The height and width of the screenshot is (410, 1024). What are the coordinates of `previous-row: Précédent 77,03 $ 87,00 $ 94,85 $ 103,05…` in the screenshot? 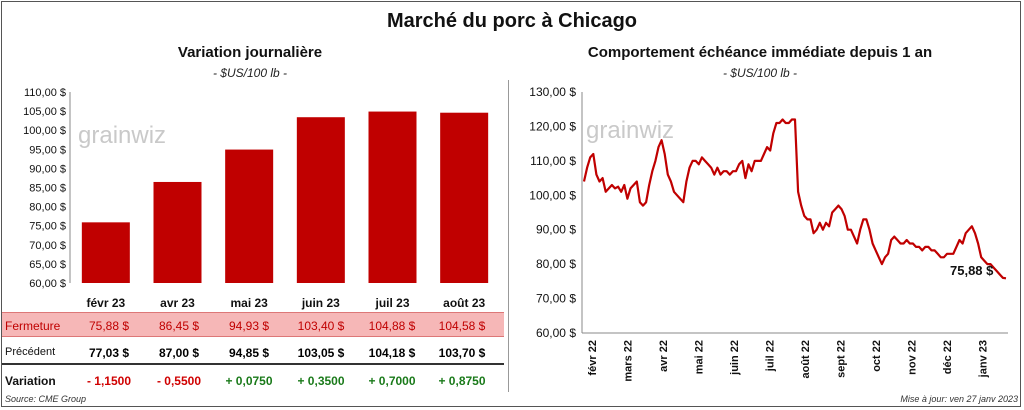 It's located at (253, 352).